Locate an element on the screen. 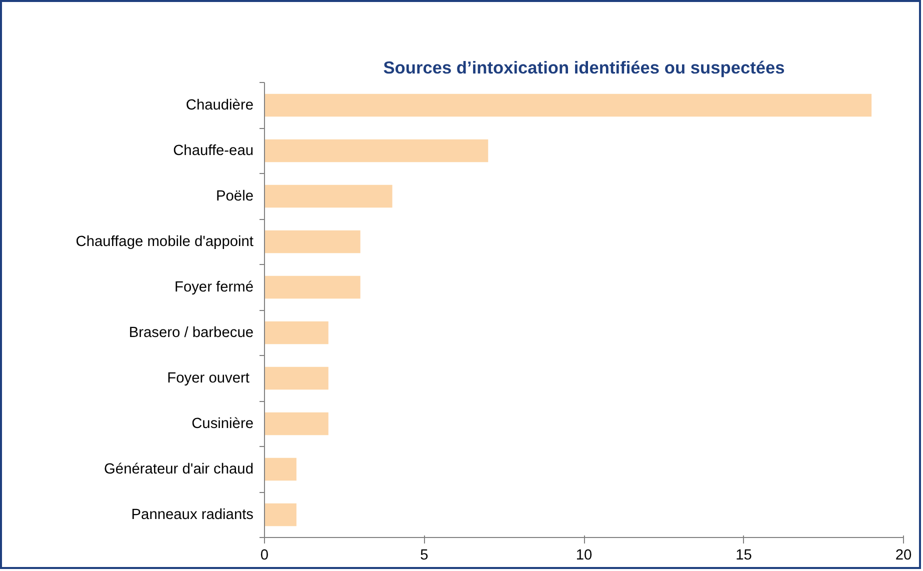 This screenshot has height=571, width=923. x-tick-label: 15 is located at coordinates (744, 556).